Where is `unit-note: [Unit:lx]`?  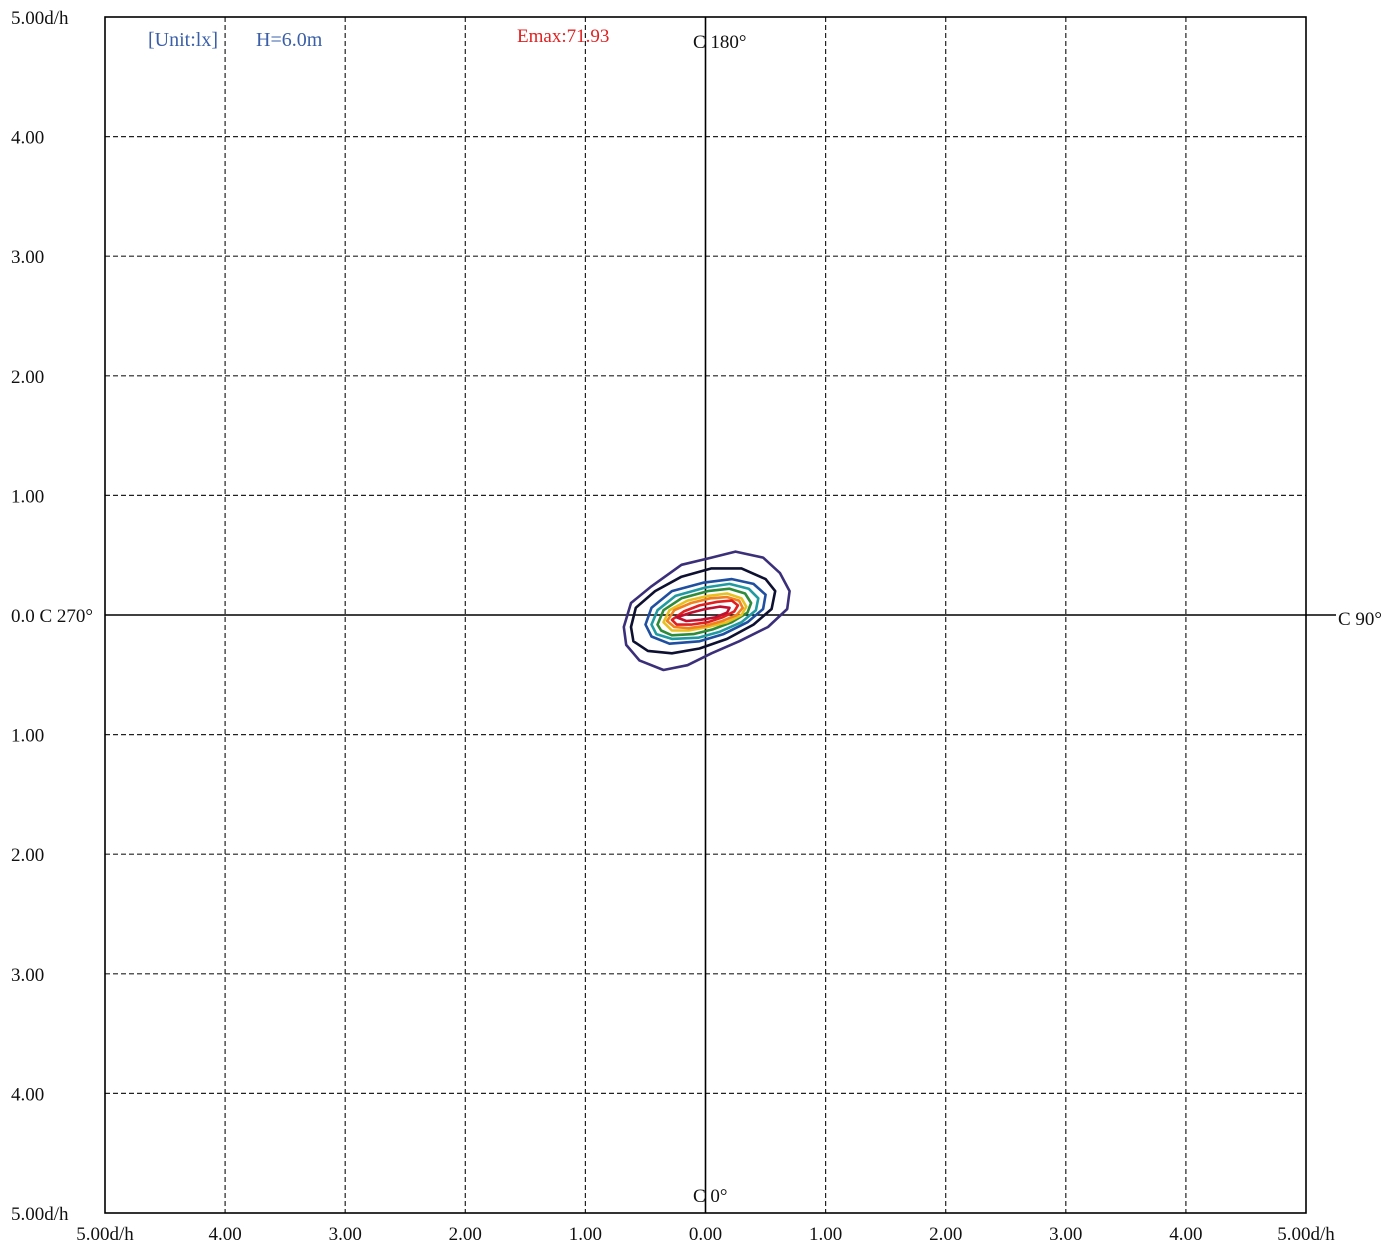
unit-note: [Unit:lx] is located at coordinates (183, 40).